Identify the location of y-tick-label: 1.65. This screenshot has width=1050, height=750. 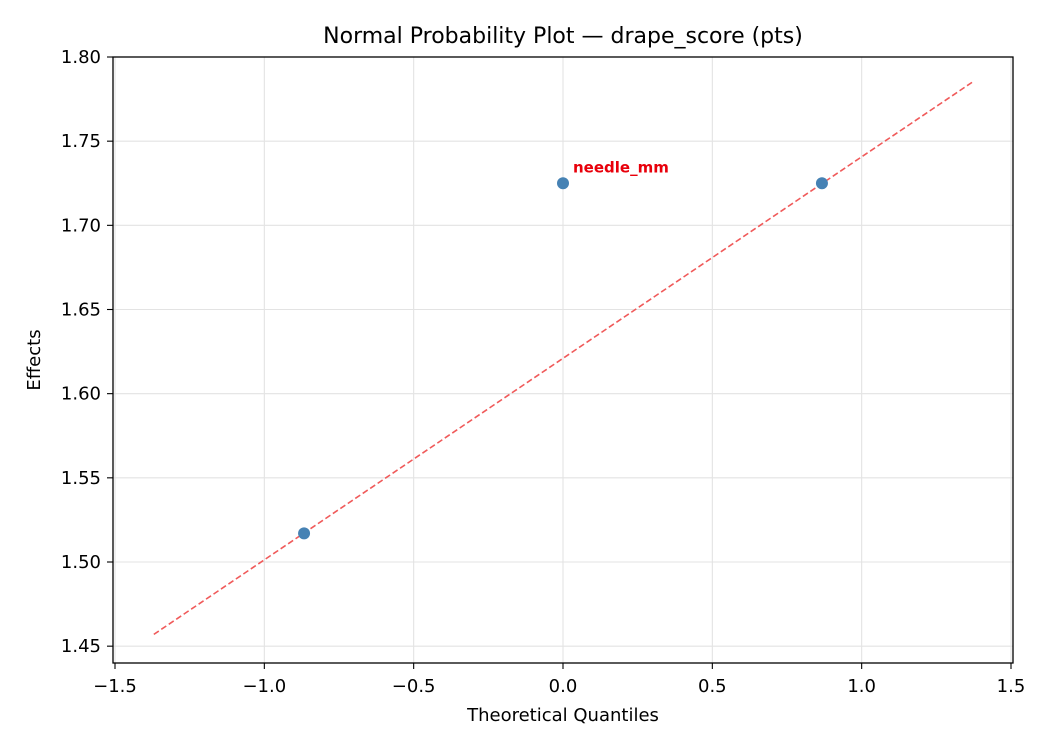
(81, 310).